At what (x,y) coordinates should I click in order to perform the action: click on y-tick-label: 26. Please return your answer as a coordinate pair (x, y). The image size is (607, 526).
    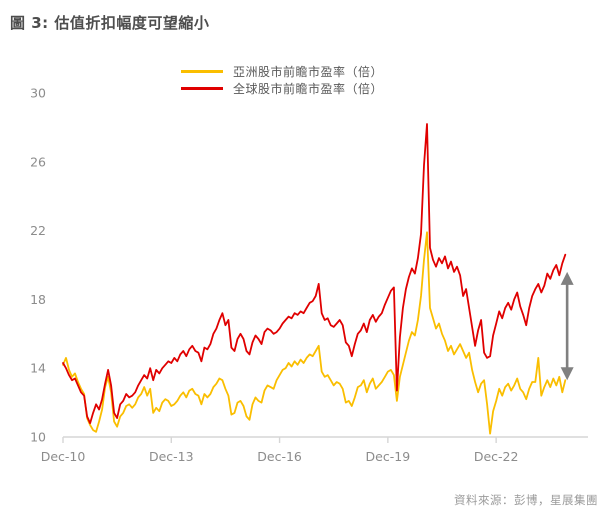
    Looking at the image, I should click on (38, 161).